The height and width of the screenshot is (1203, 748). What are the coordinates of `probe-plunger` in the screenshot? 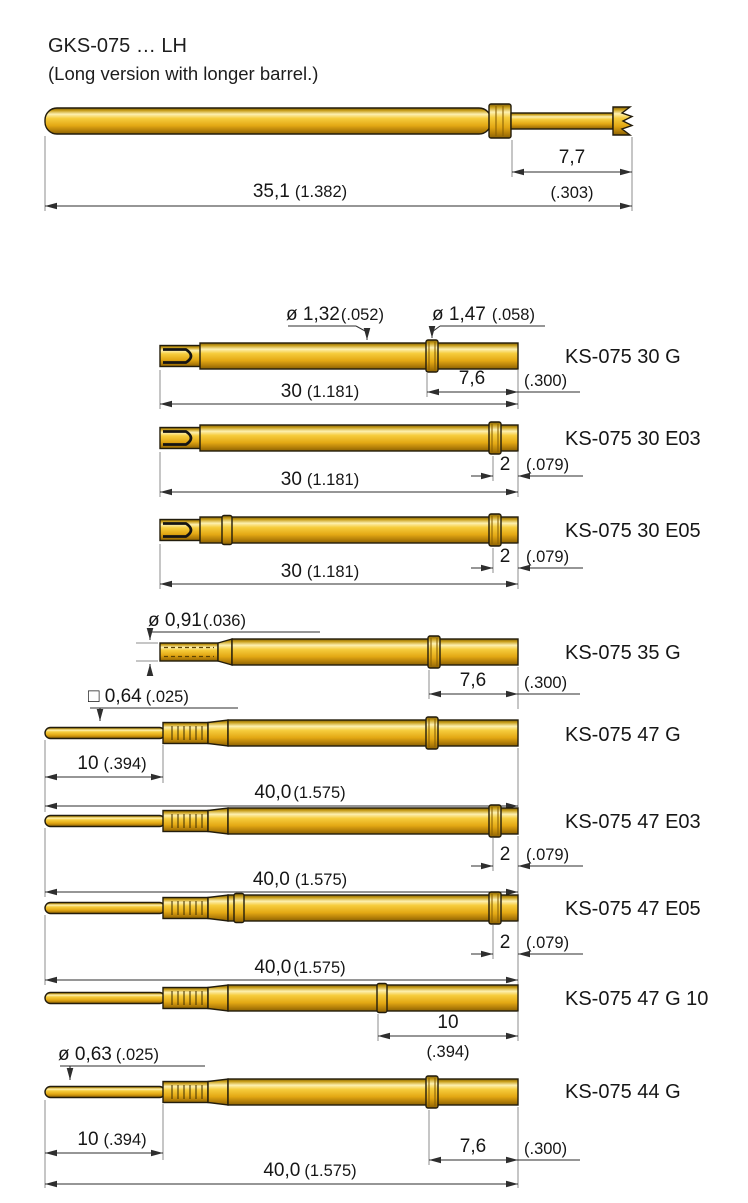 It's located at (562, 121).